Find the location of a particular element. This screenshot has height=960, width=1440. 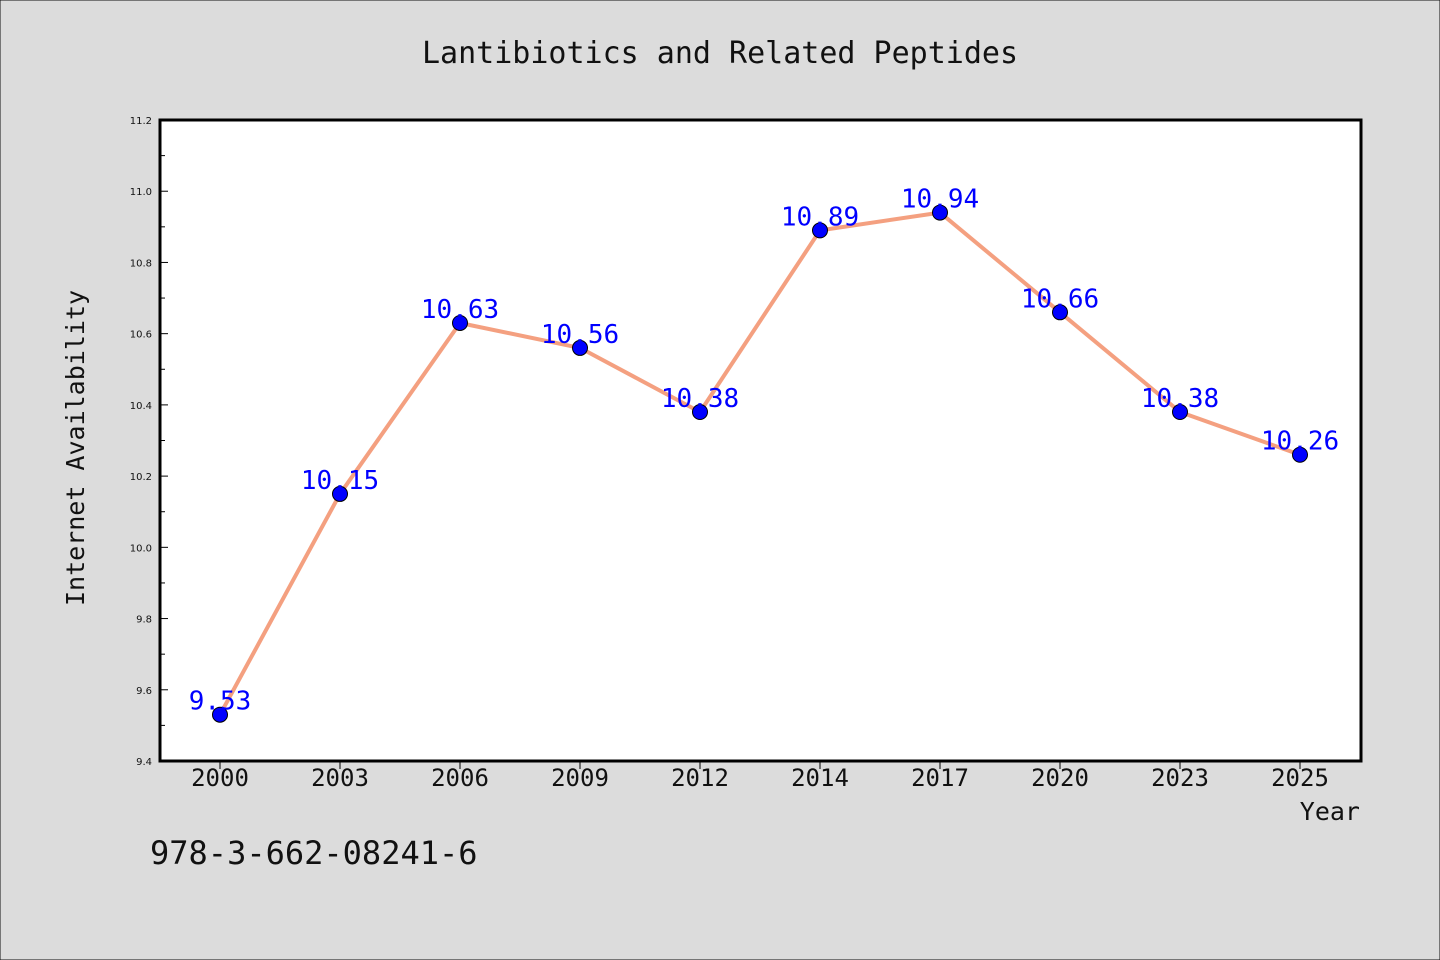

x-tick-label: 2000 is located at coordinates (220, 778).